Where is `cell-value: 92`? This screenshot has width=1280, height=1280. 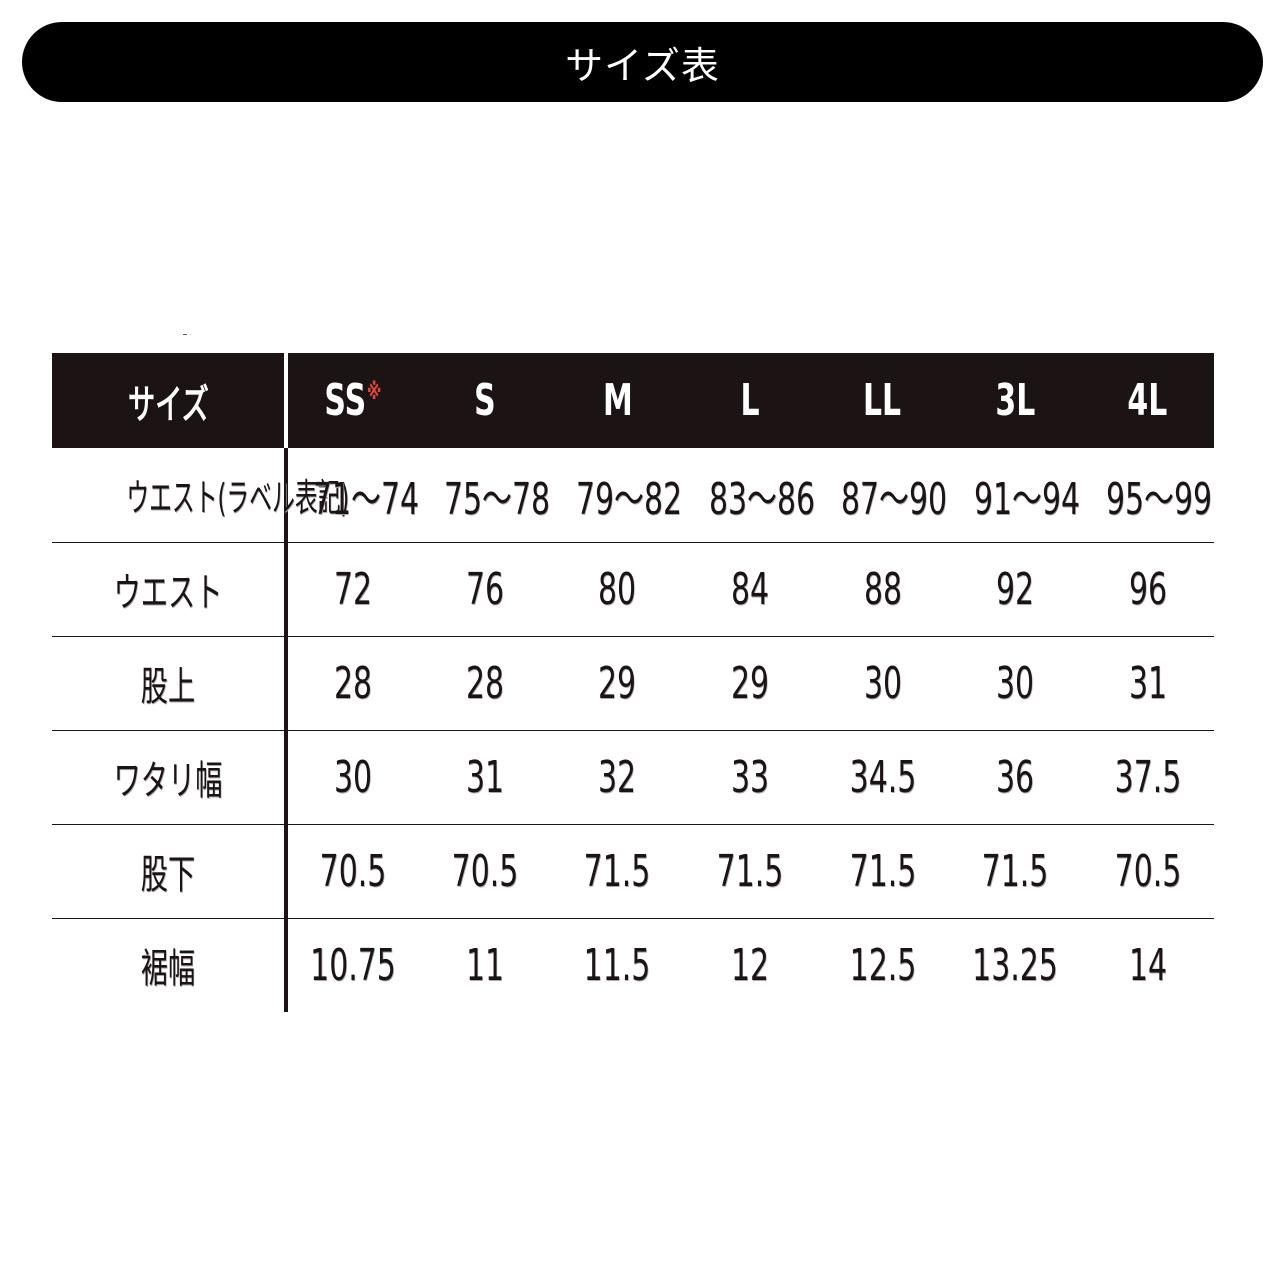 cell-value: 92 is located at coordinates (1015, 589).